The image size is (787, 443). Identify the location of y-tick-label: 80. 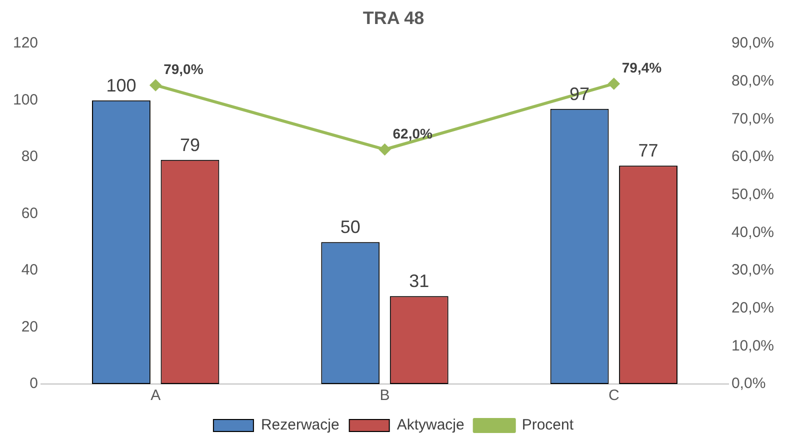
(29, 157).